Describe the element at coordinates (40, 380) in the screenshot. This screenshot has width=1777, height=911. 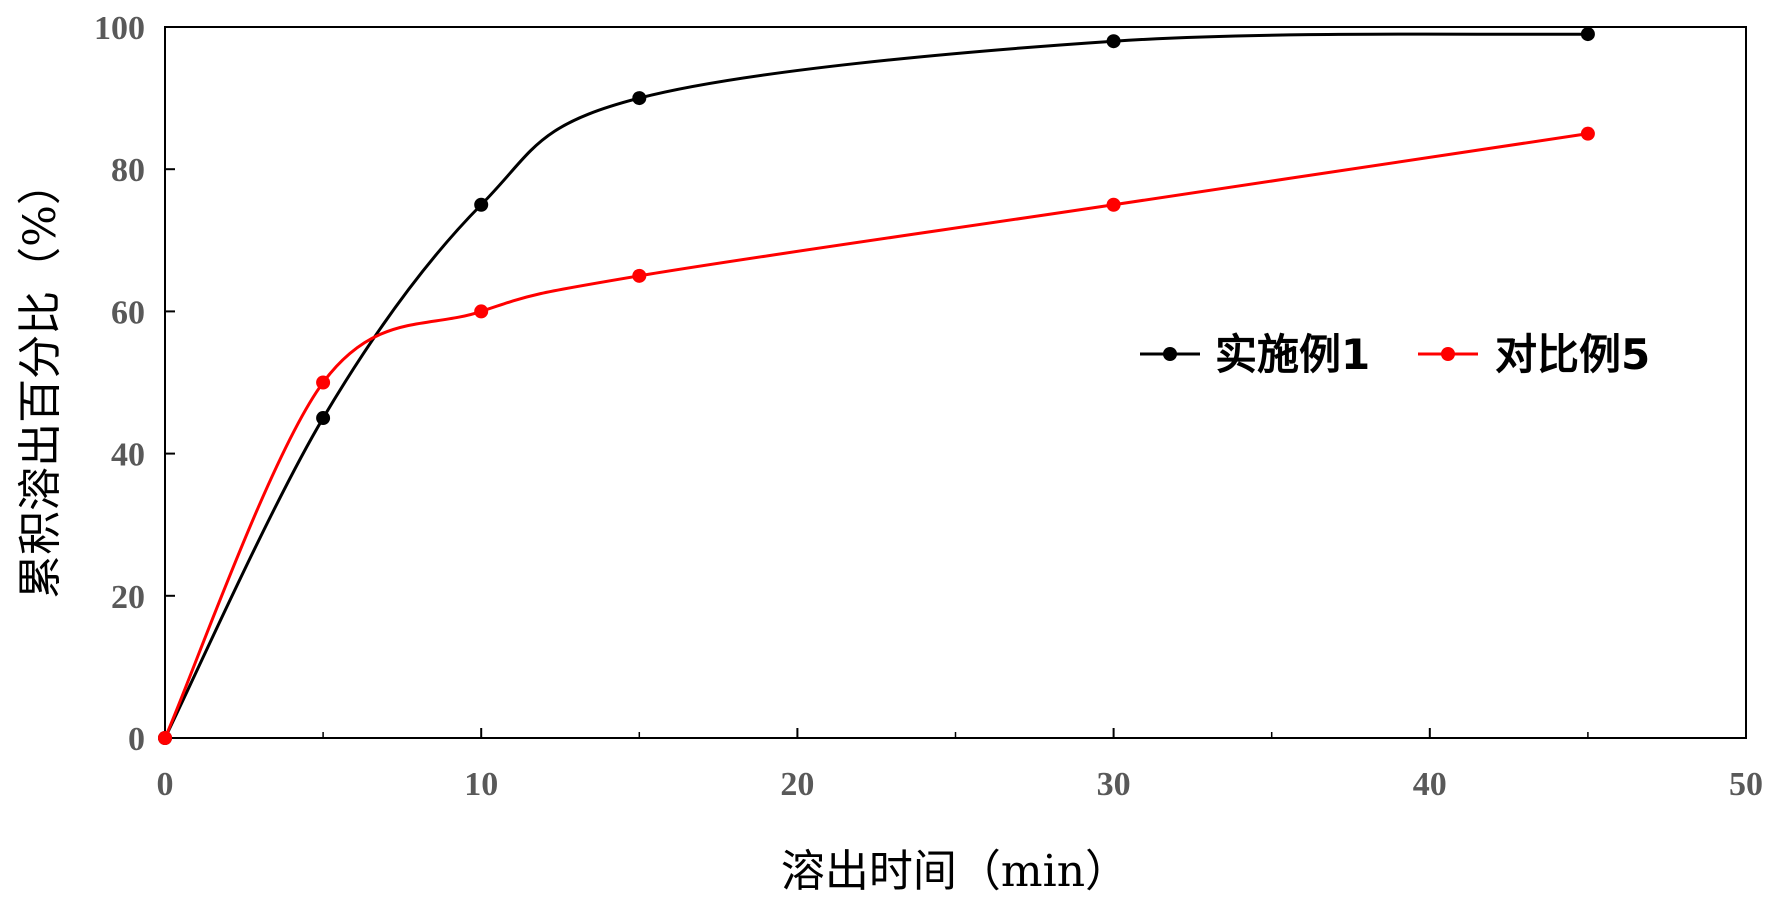
I see `y-axis-title: 累积溶出百分比（%）` at that location.